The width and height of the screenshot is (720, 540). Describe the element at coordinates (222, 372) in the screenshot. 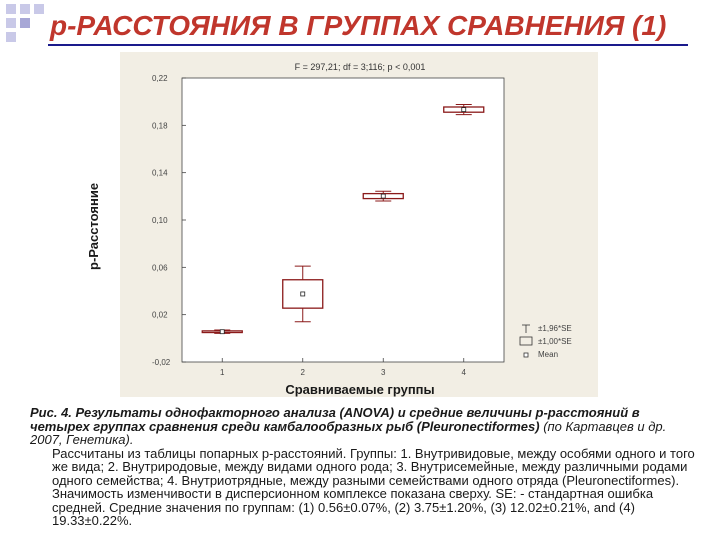

I see `x-tick-label: 1` at that location.